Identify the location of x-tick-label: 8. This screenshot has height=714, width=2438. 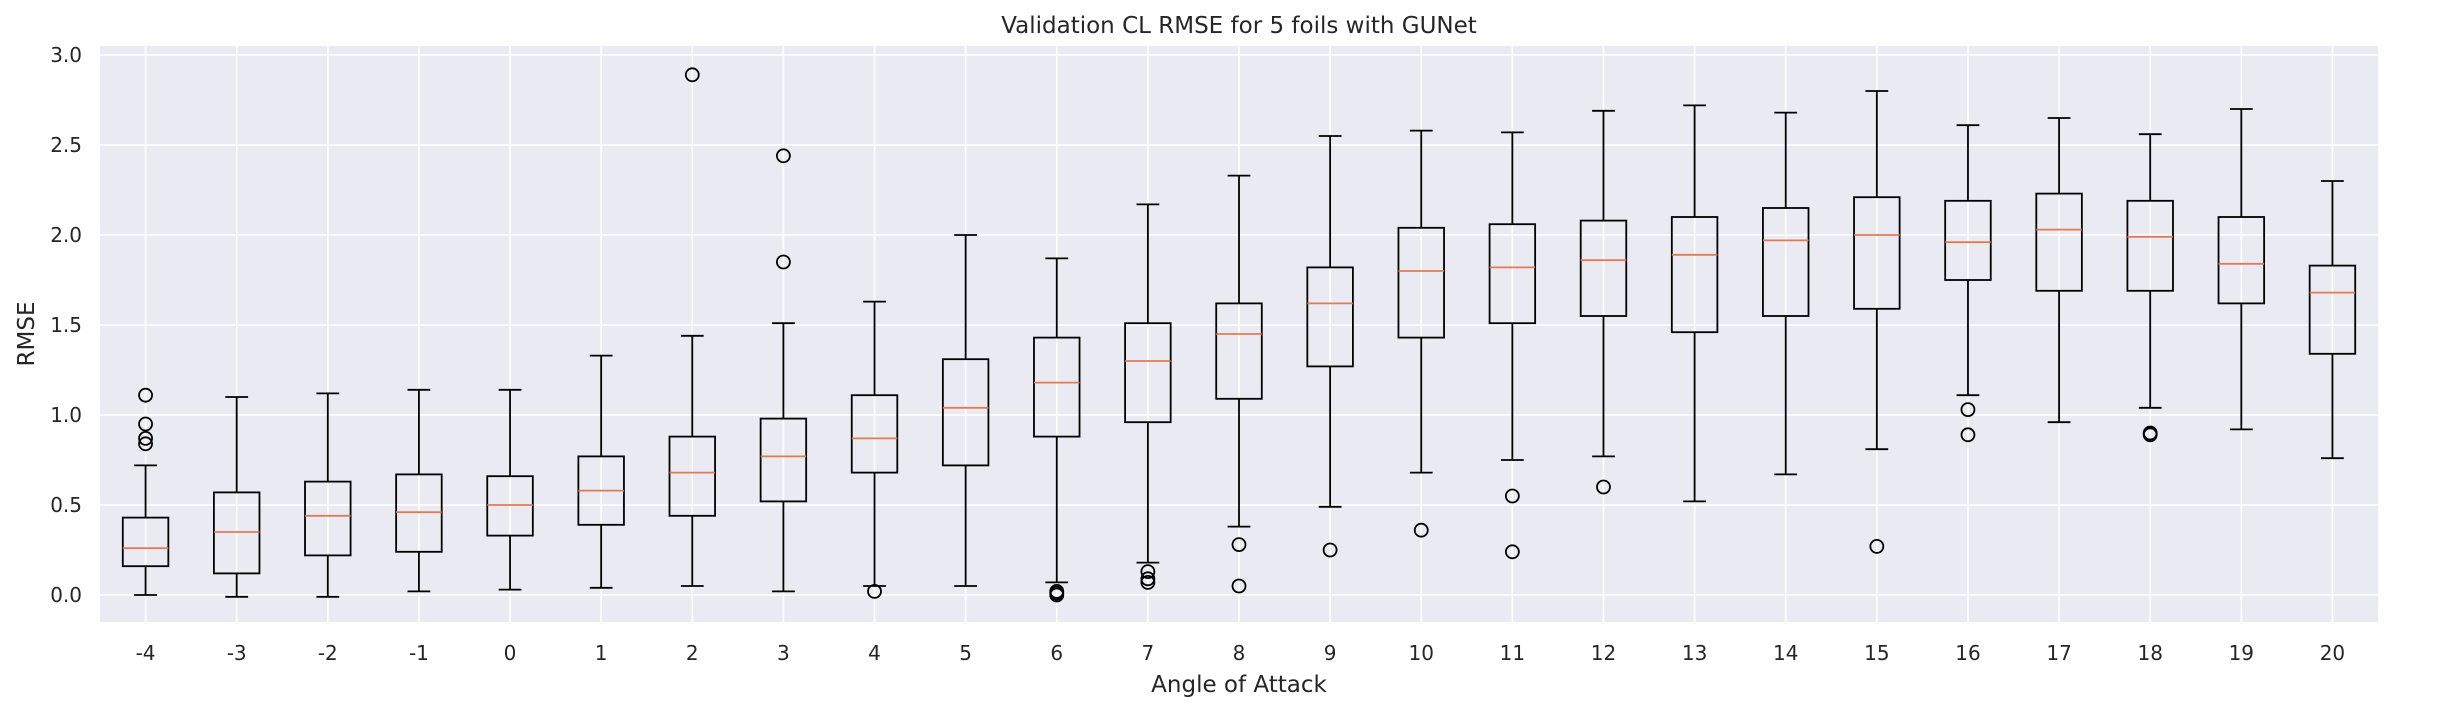
(1239, 653).